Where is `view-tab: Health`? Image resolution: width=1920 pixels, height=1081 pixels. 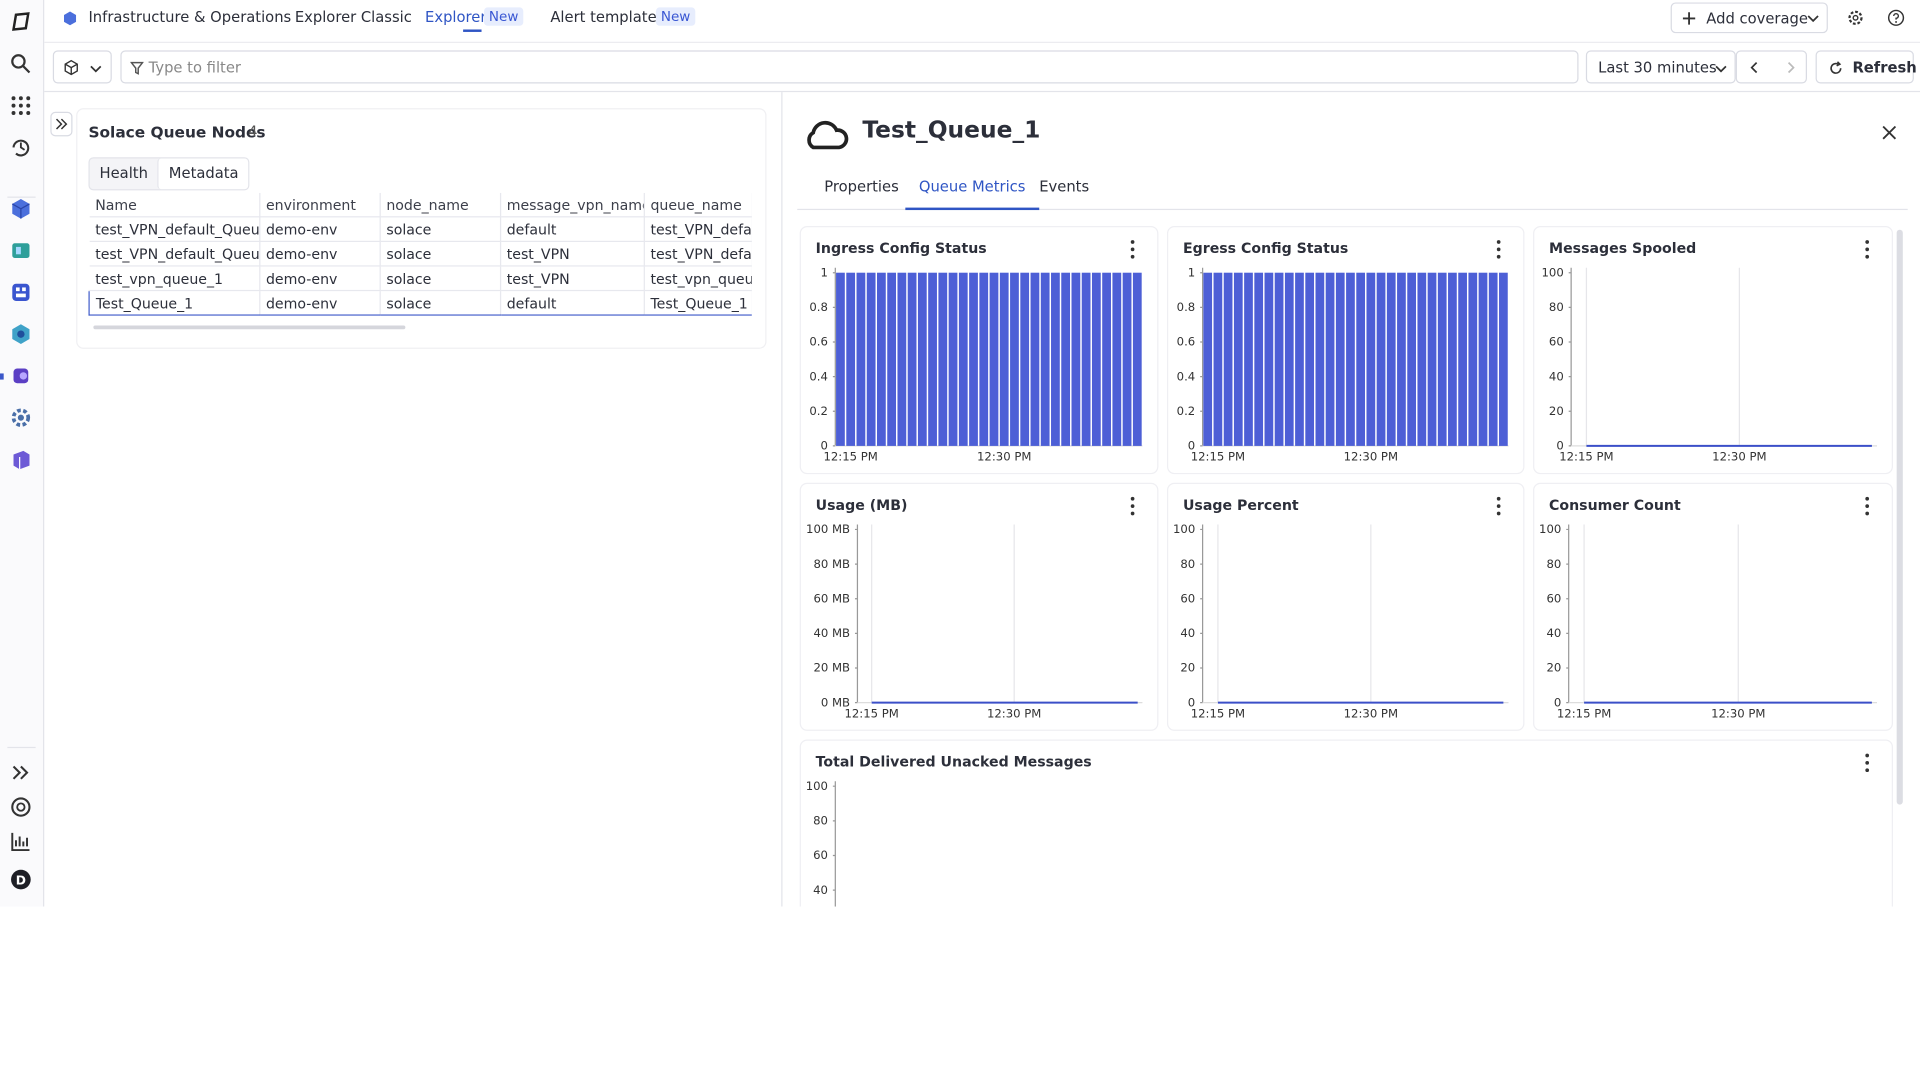 view-tab: Health is located at coordinates (123, 173).